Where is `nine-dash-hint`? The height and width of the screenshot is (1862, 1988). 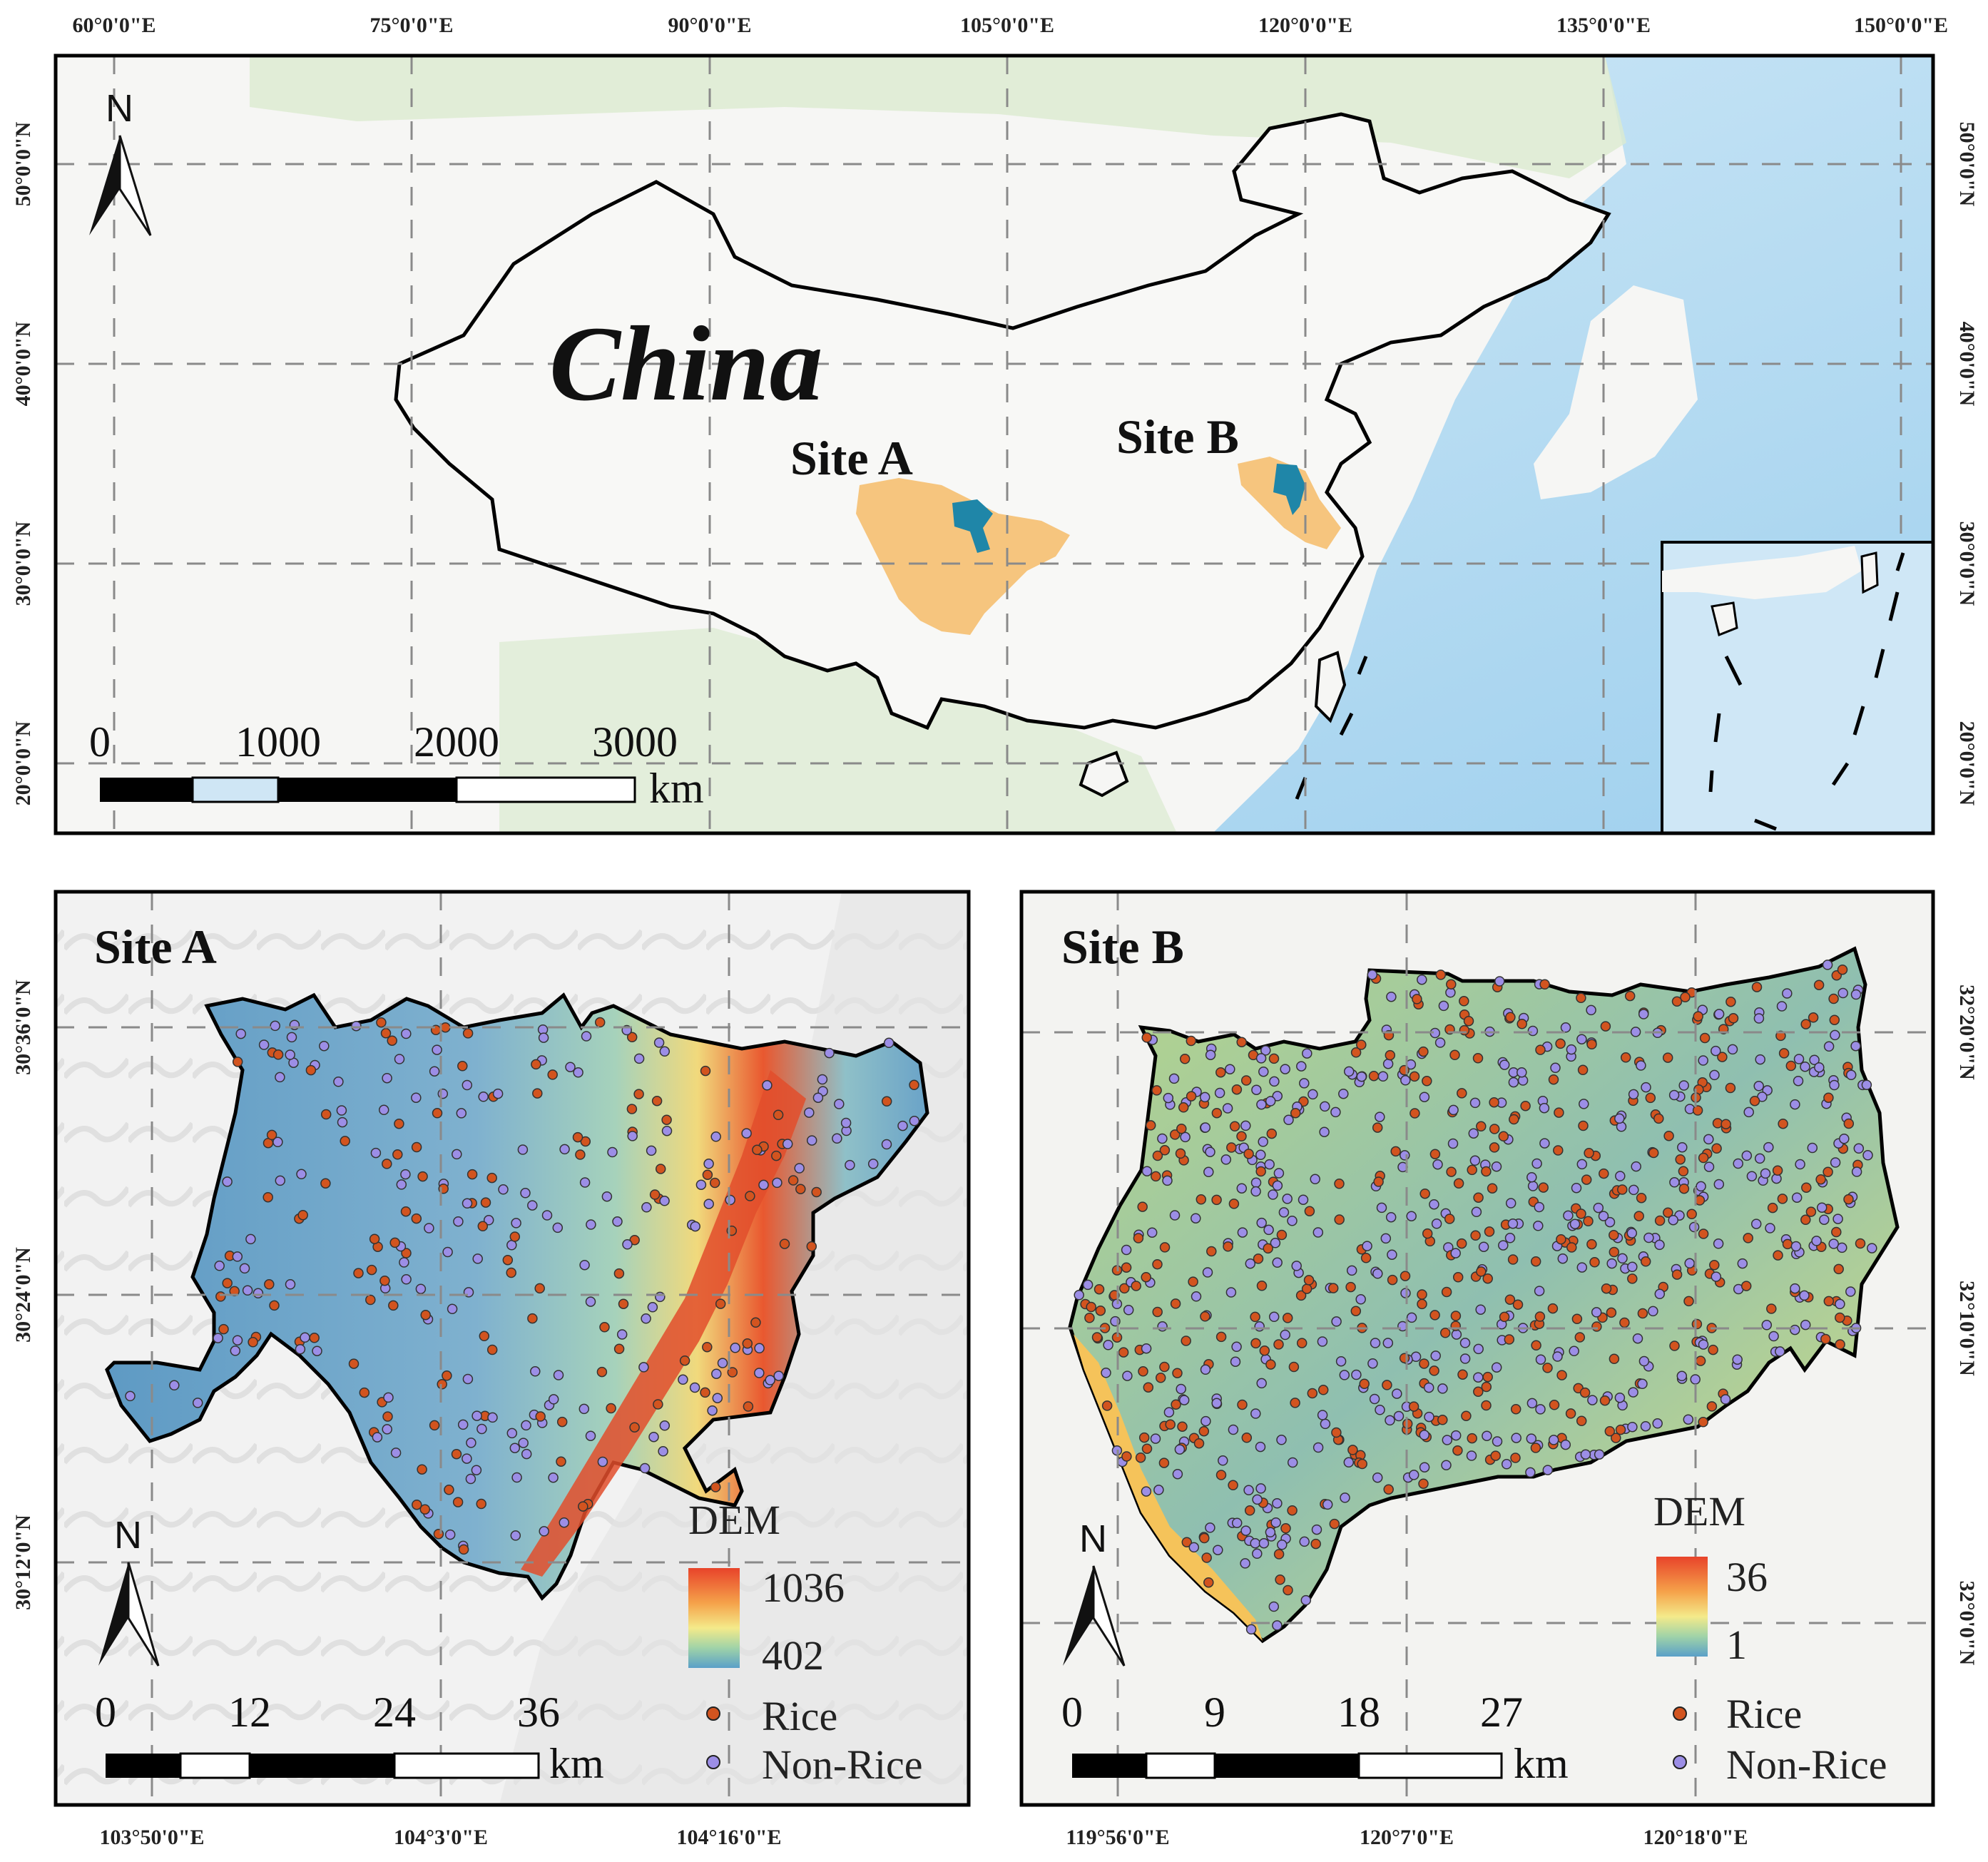 nine-dash-hint is located at coordinates (1331, 728).